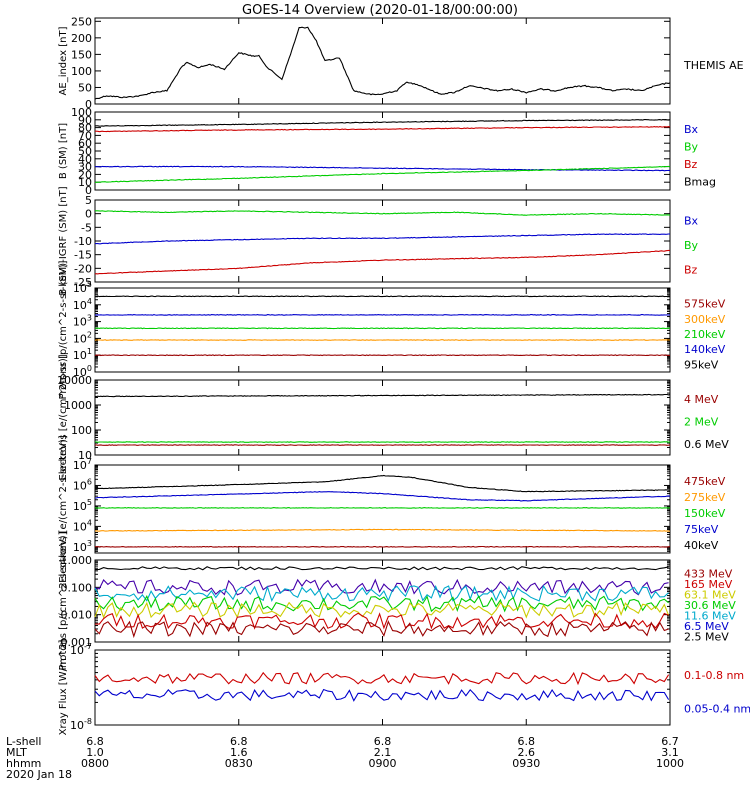  Describe the element at coordinates (23, 763) in the screenshot. I see `x-row-label-hhmm: hhmm` at that location.